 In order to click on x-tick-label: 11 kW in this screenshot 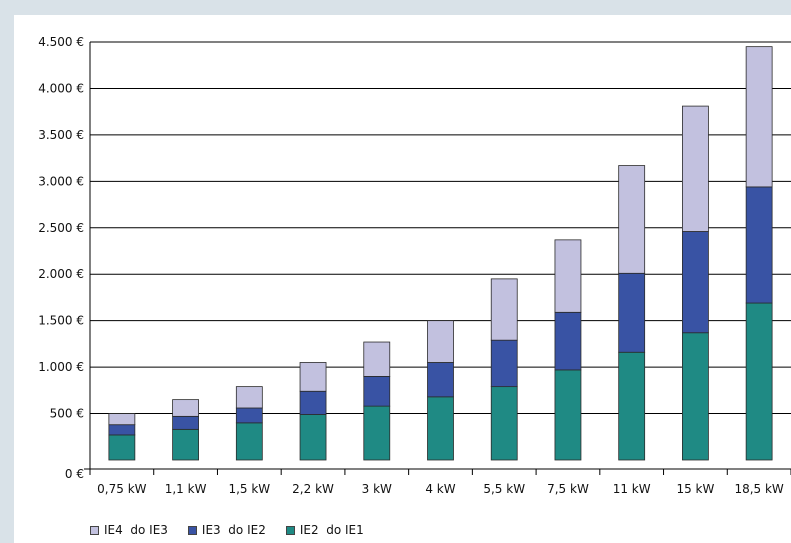, I will do `click(632, 489)`.